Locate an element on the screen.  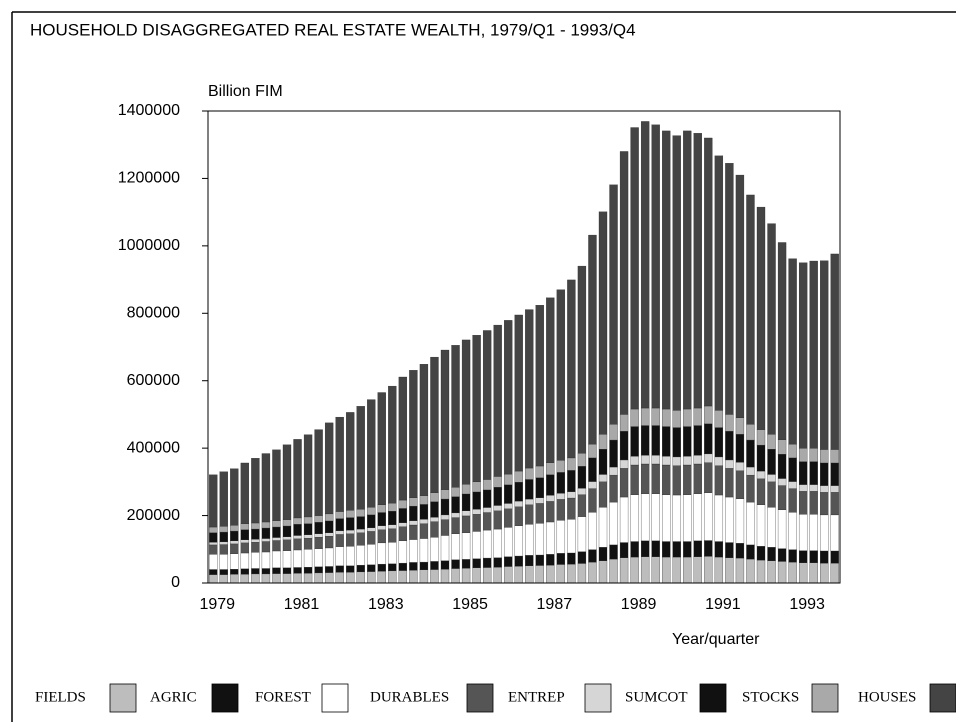
legend-label: AGRIC is located at coordinates (173, 697).